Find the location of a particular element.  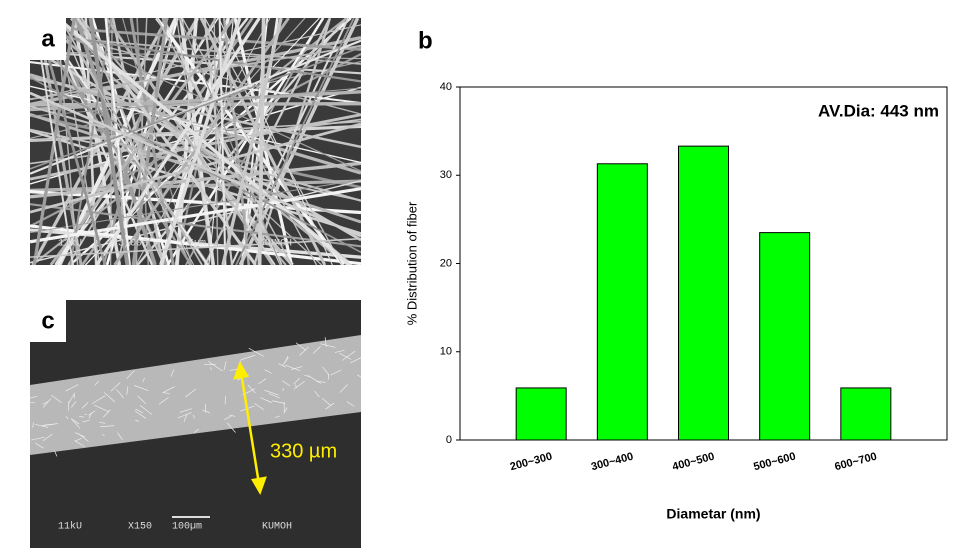

y-tick-label: 40 is located at coordinates (446, 87).